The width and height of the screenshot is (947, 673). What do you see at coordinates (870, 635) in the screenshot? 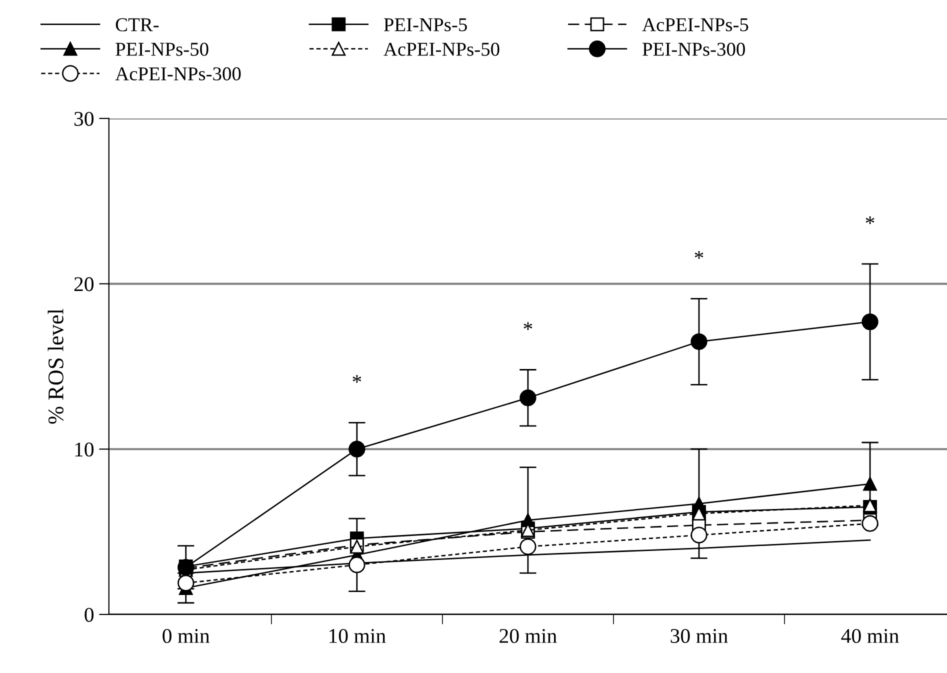
I see `x-tick-label: 40 min` at bounding box center [870, 635].